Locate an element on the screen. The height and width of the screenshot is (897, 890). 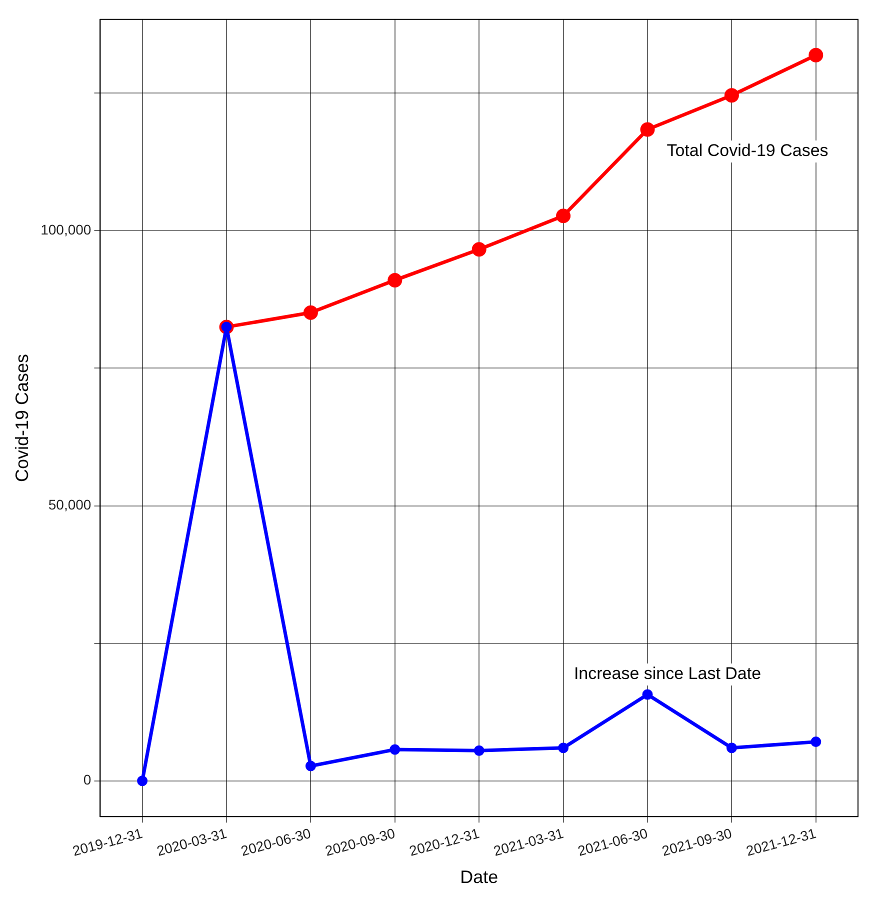
y-tick-label: 100,000 is located at coordinates (66, 230).